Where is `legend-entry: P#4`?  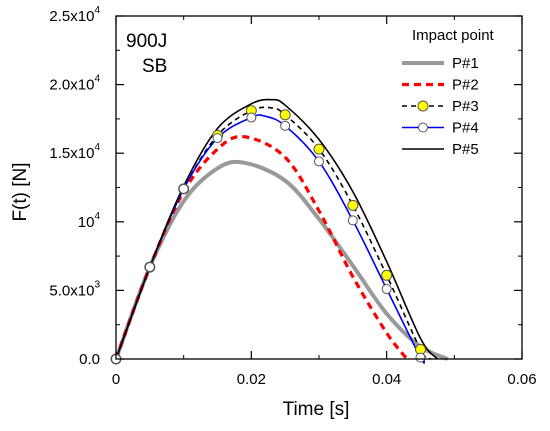
legend-entry: P#4 is located at coordinates (440, 128).